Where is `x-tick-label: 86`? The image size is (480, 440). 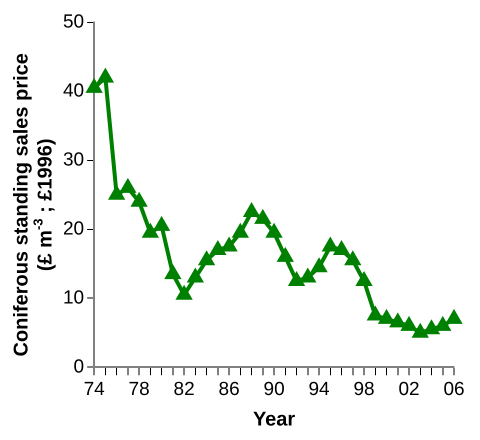
x-tick-label: 86 is located at coordinates (229, 389).